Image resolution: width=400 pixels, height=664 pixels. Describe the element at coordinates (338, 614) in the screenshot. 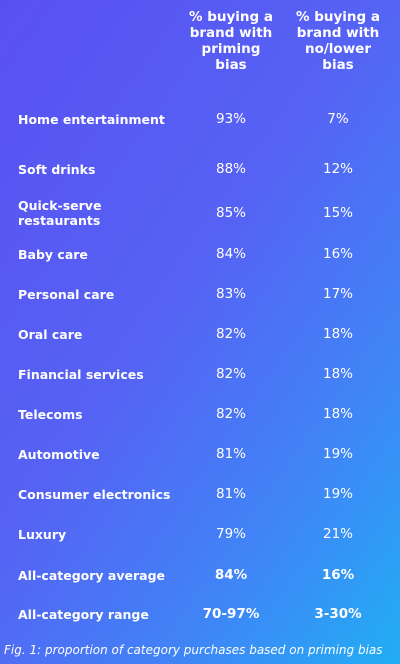

I see `no-lower-bias-value: 3-30%` at that location.